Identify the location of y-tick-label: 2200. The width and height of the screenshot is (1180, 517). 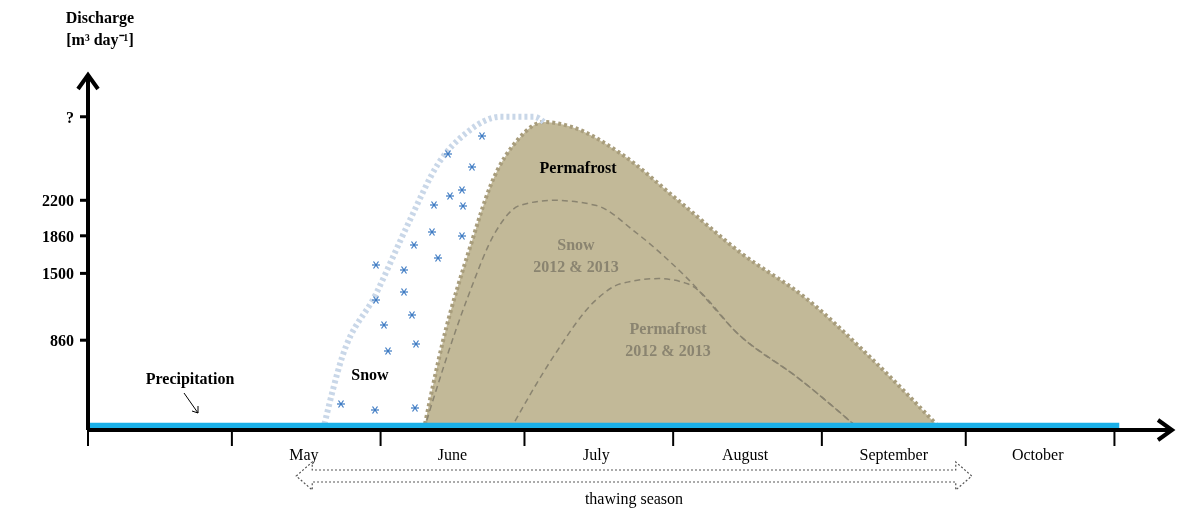
(58, 201).